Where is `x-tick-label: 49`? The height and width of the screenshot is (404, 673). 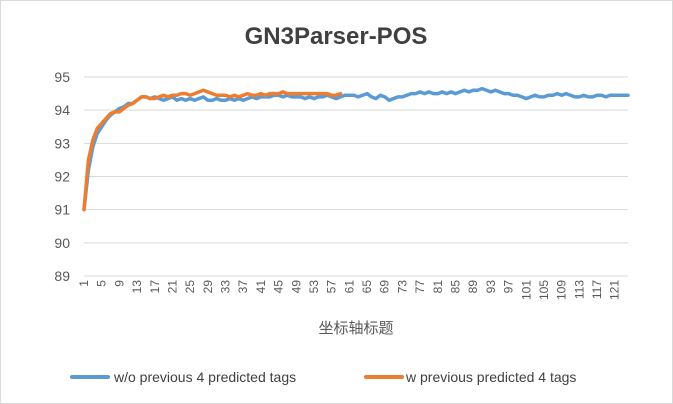 x-tick-label: 49 is located at coordinates (296, 287).